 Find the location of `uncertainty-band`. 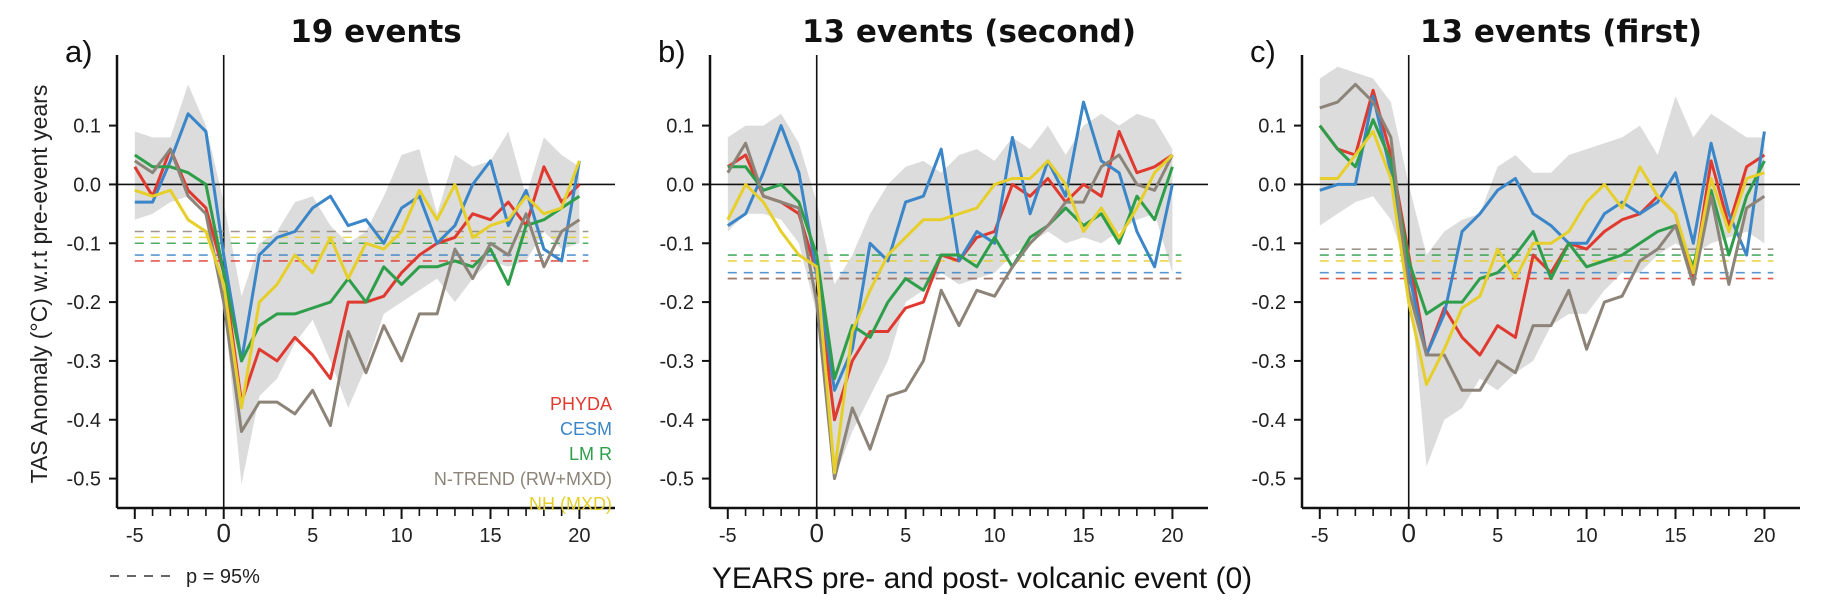

uncertainty-band is located at coordinates (950, 296).